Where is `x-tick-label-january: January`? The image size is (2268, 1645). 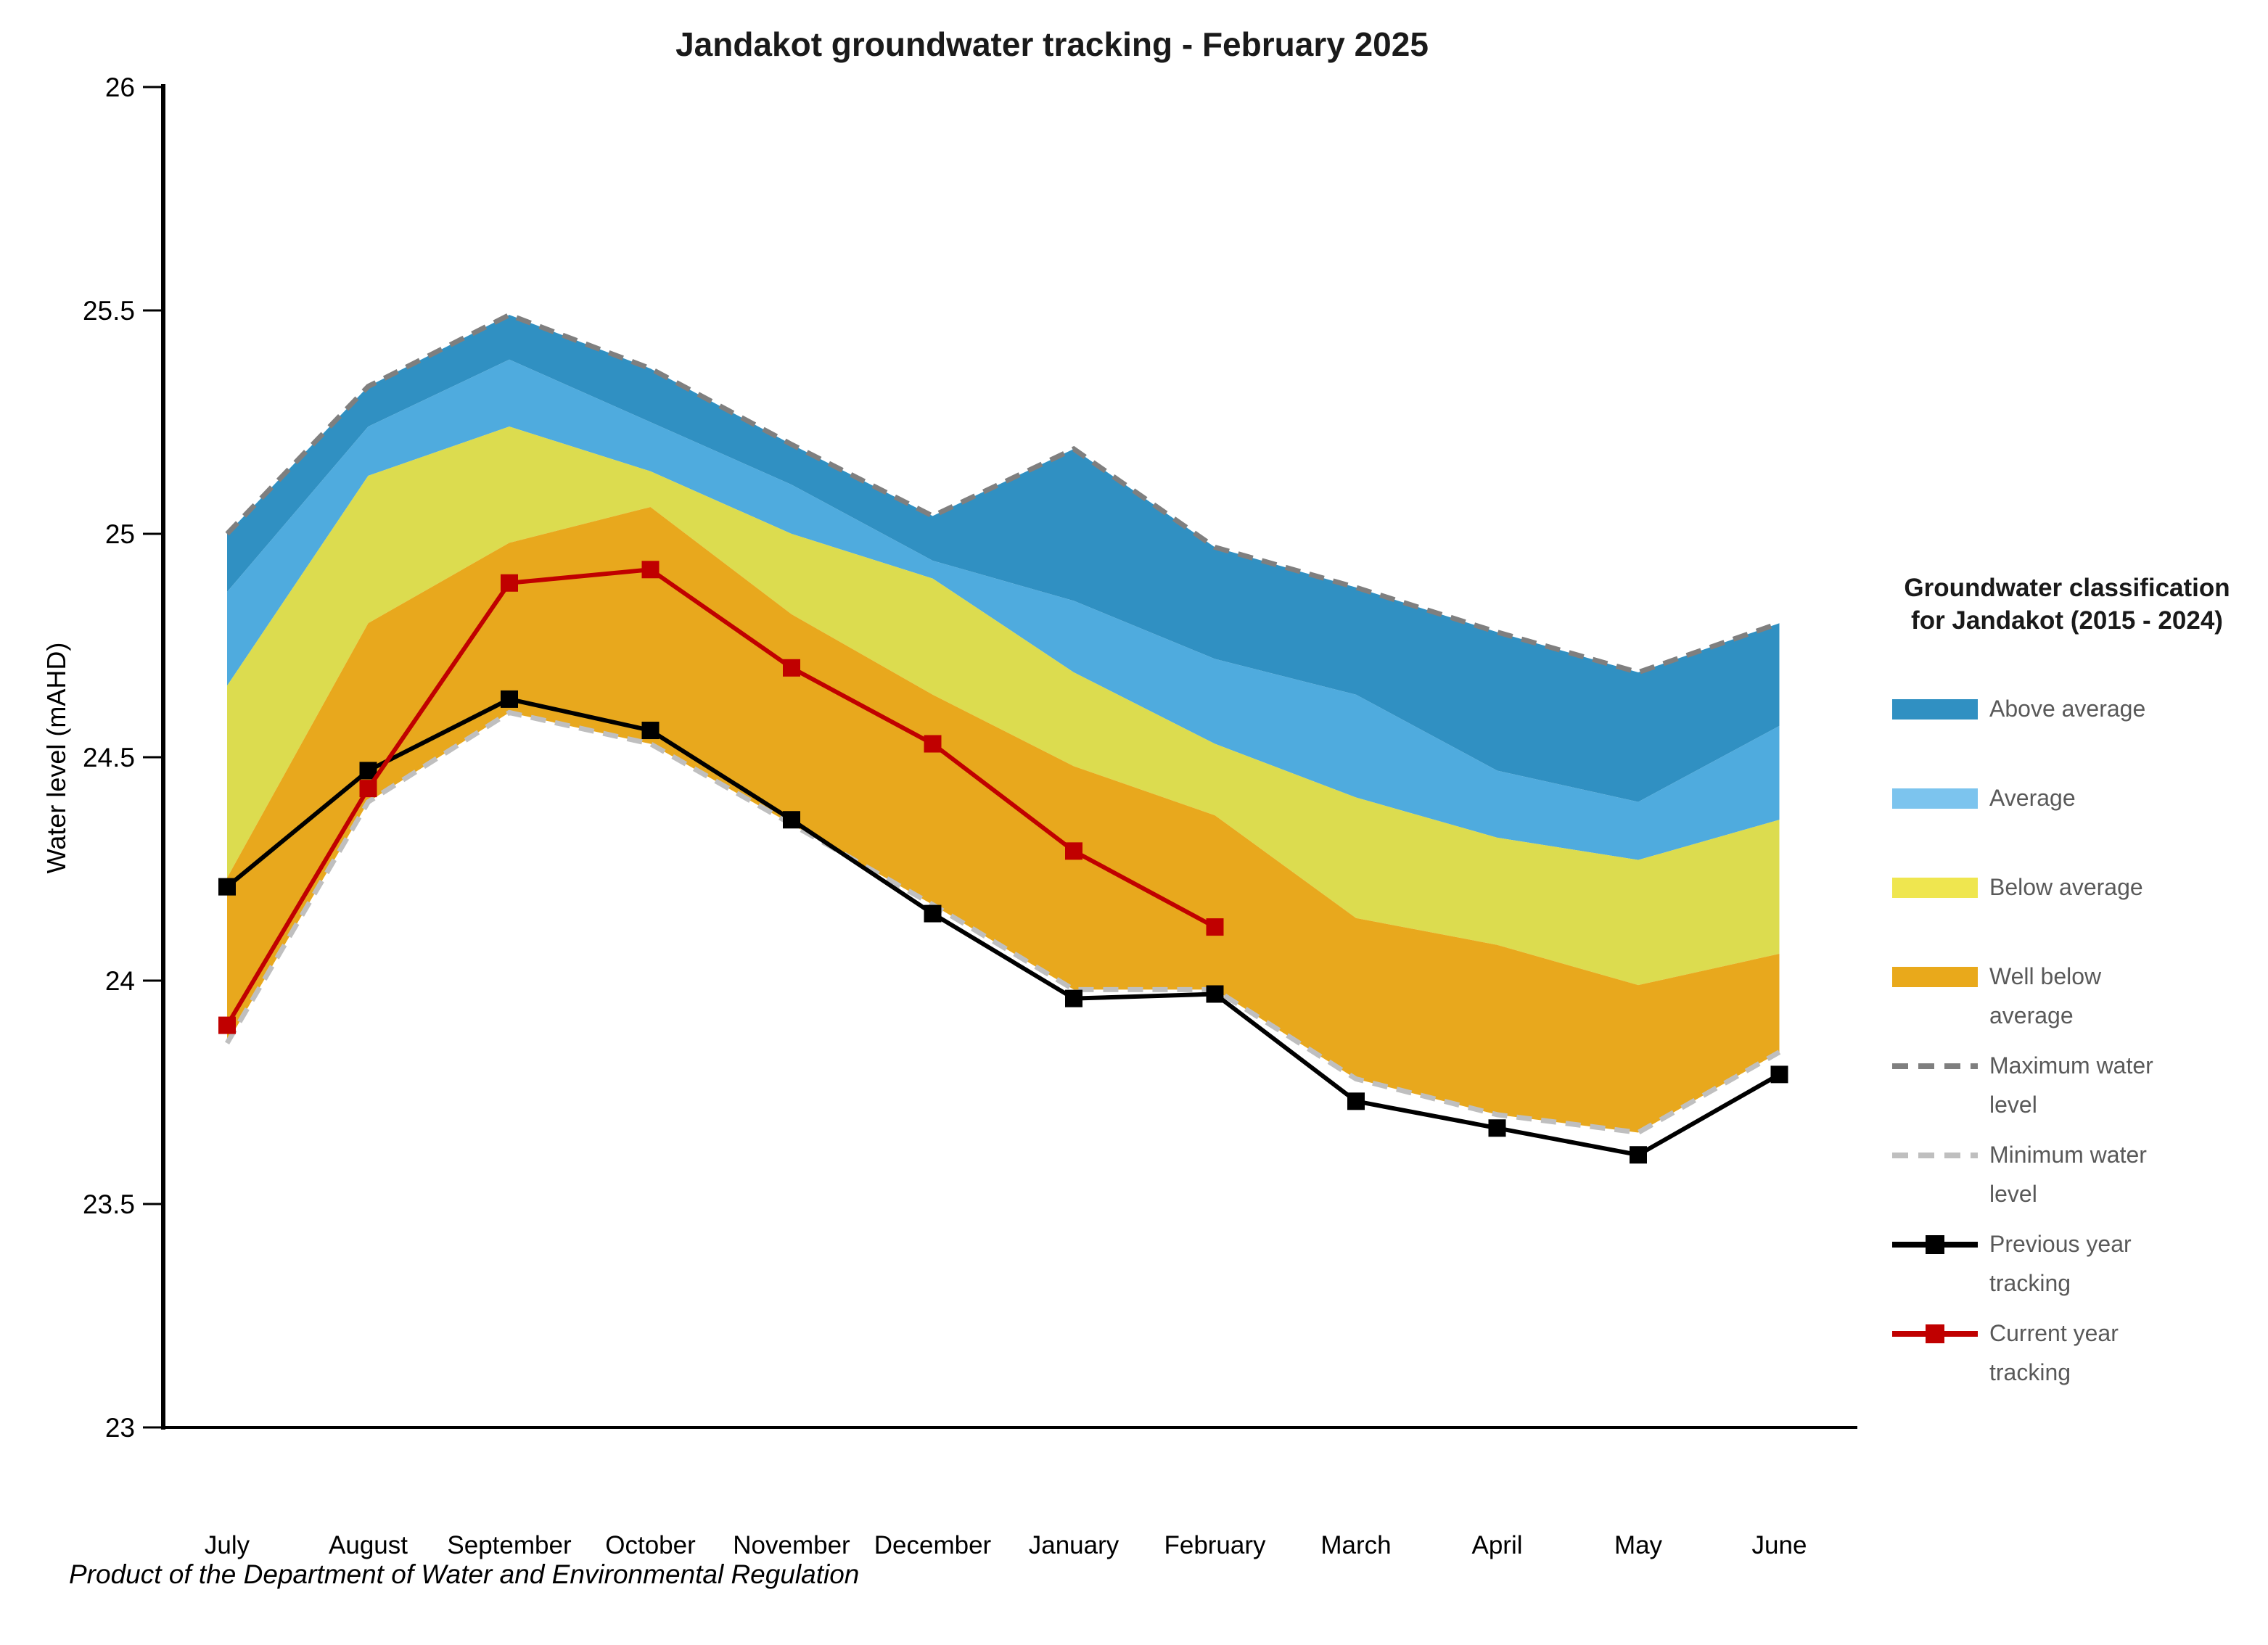 x-tick-label-january: January is located at coordinates (1074, 1545).